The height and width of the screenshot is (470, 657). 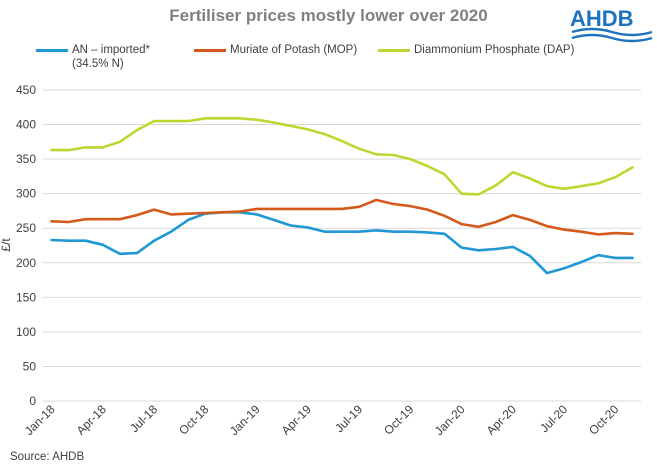 I want to click on y-axis-label: £/t, so click(x=6, y=245).